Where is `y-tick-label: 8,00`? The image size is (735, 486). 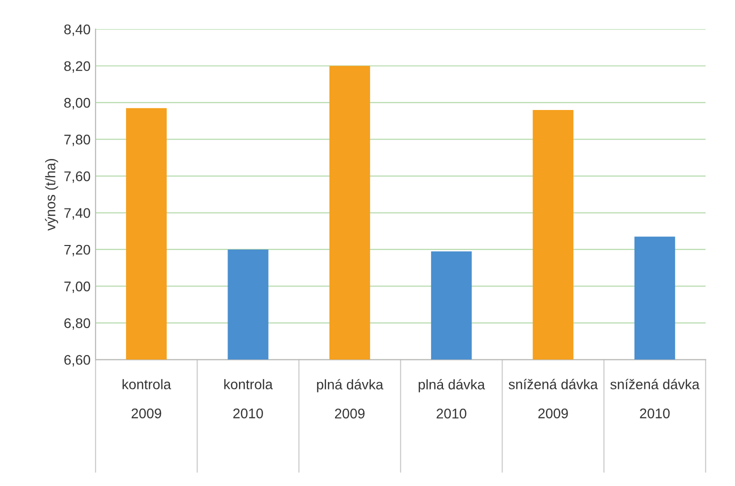
y-tick-label: 8,00 is located at coordinates (77, 104).